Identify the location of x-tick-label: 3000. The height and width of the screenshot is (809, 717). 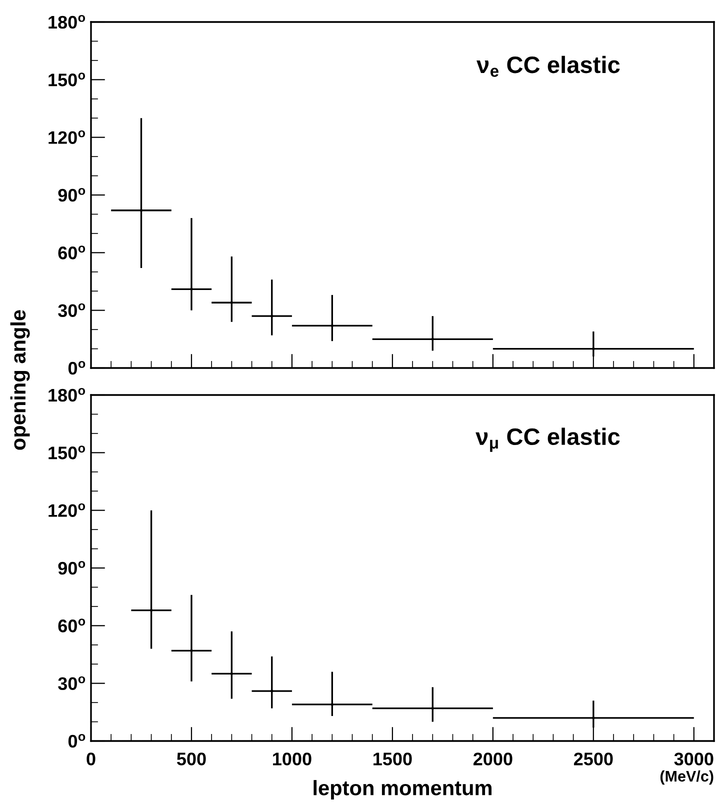
(694, 759).